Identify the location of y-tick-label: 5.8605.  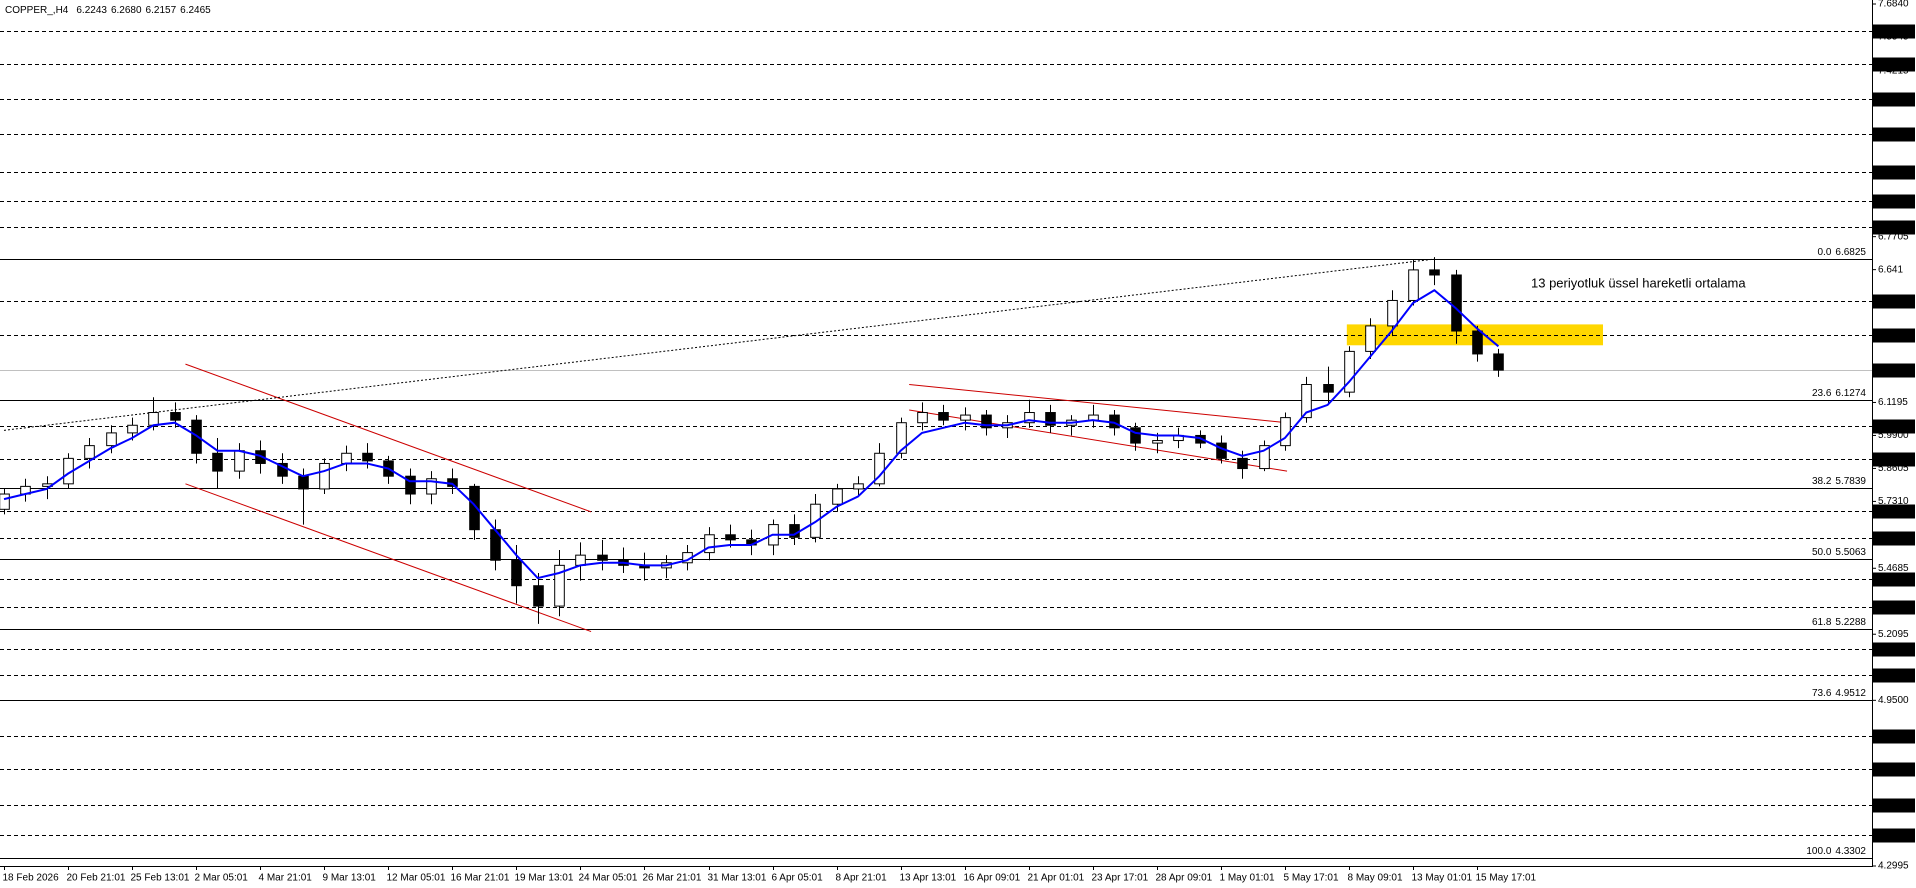
(1893, 468).